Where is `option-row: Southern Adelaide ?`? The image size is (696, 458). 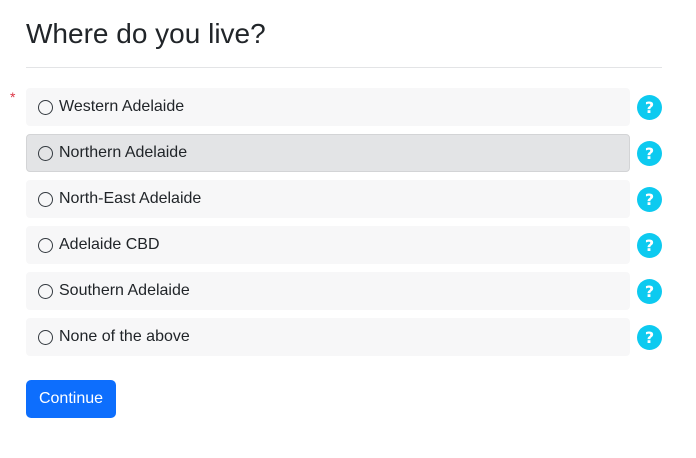 option-row: Southern Adelaide ? is located at coordinates (346, 291).